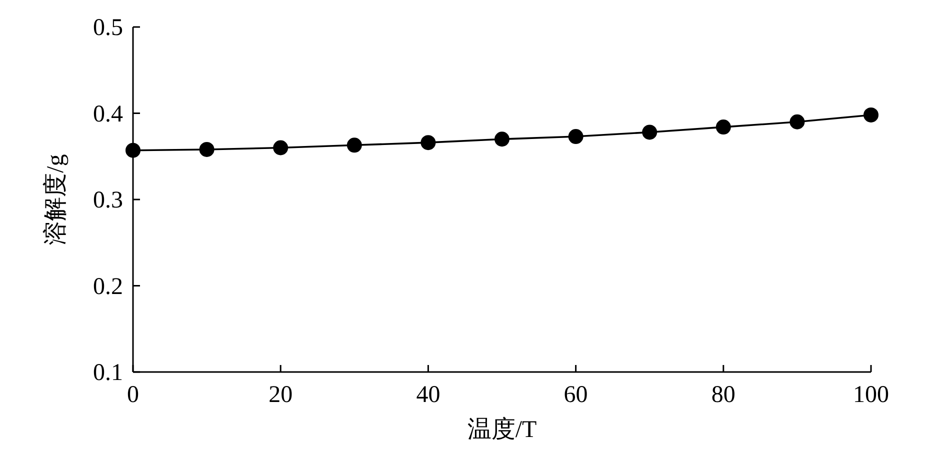 This screenshot has height=467, width=925. What do you see at coordinates (723, 395) in the screenshot?
I see `x-tick-label: 80` at bounding box center [723, 395].